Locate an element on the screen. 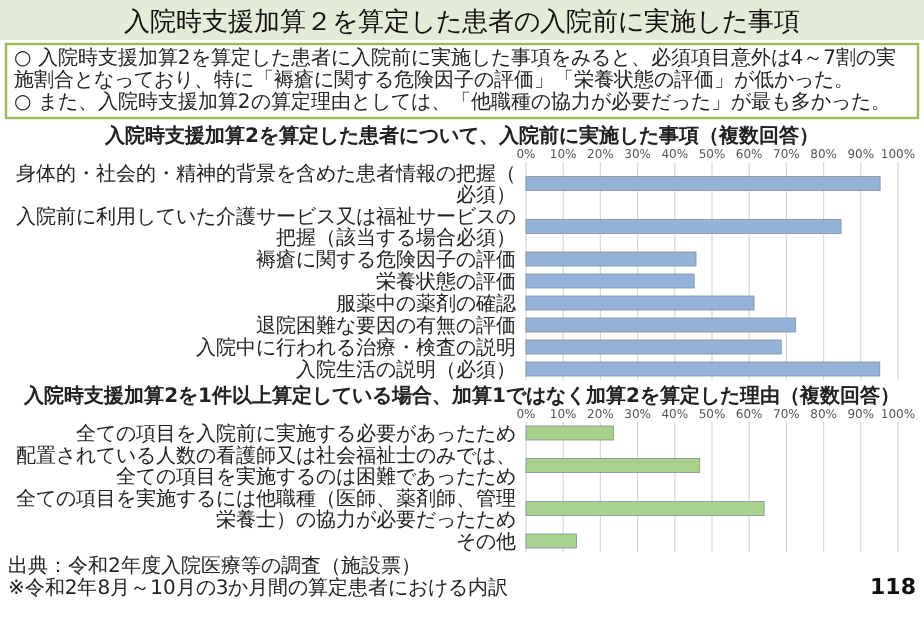  y-tick-label: 配置されている人数の看護師又は社会福祉士のみでは、全ての項目を実施するのは困難であったため is located at coordinates (266, 467).